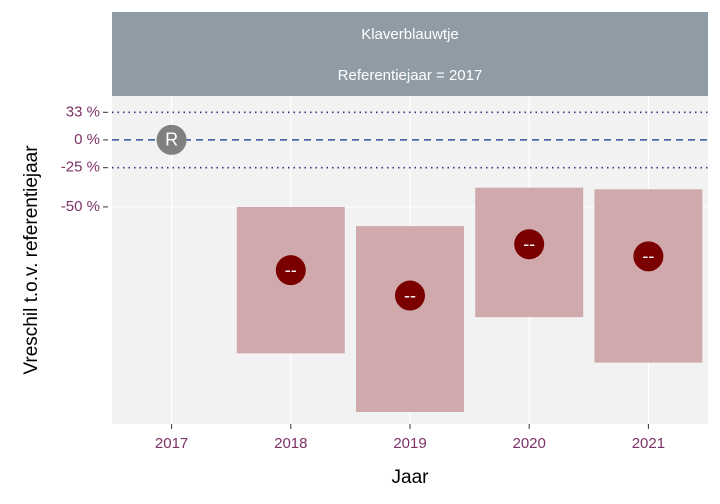 The width and height of the screenshot is (720, 504). I want to click on y-axis-title: Vreschil t.o.v. referentiejaar, so click(31, 260).